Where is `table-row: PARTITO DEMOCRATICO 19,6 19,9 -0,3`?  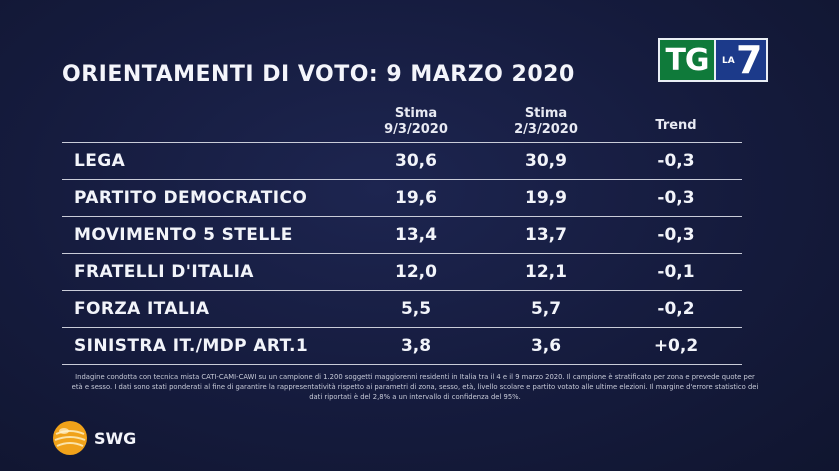 table-row: PARTITO DEMOCRATICO 19,6 19,9 -0,3 is located at coordinates (402, 198).